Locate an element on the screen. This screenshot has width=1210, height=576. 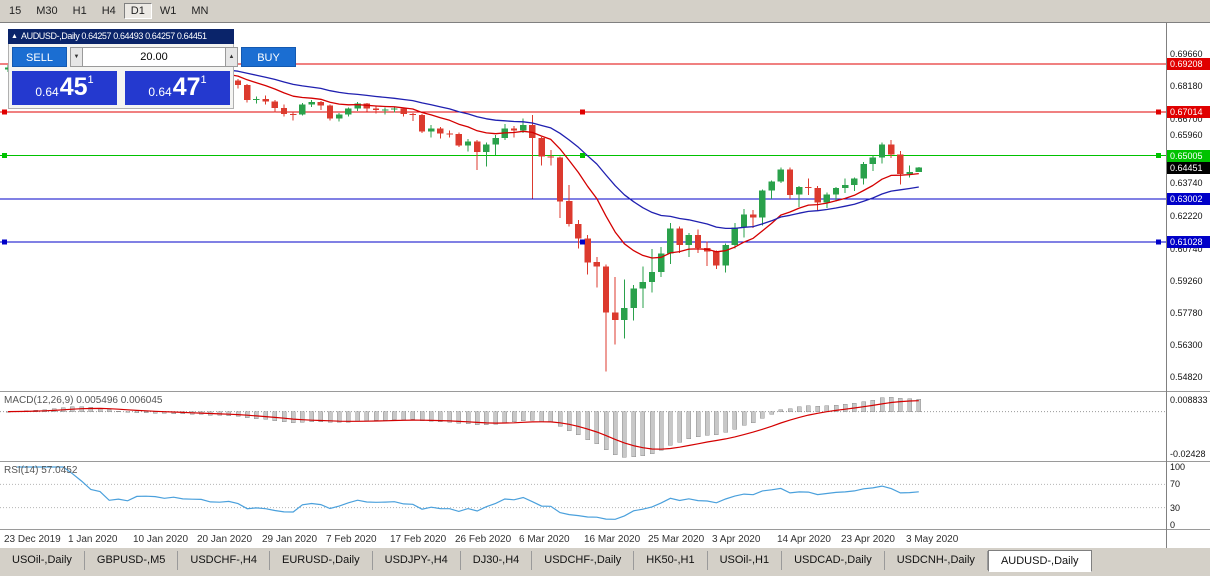
macd-panel is located at coordinates (583, 427).